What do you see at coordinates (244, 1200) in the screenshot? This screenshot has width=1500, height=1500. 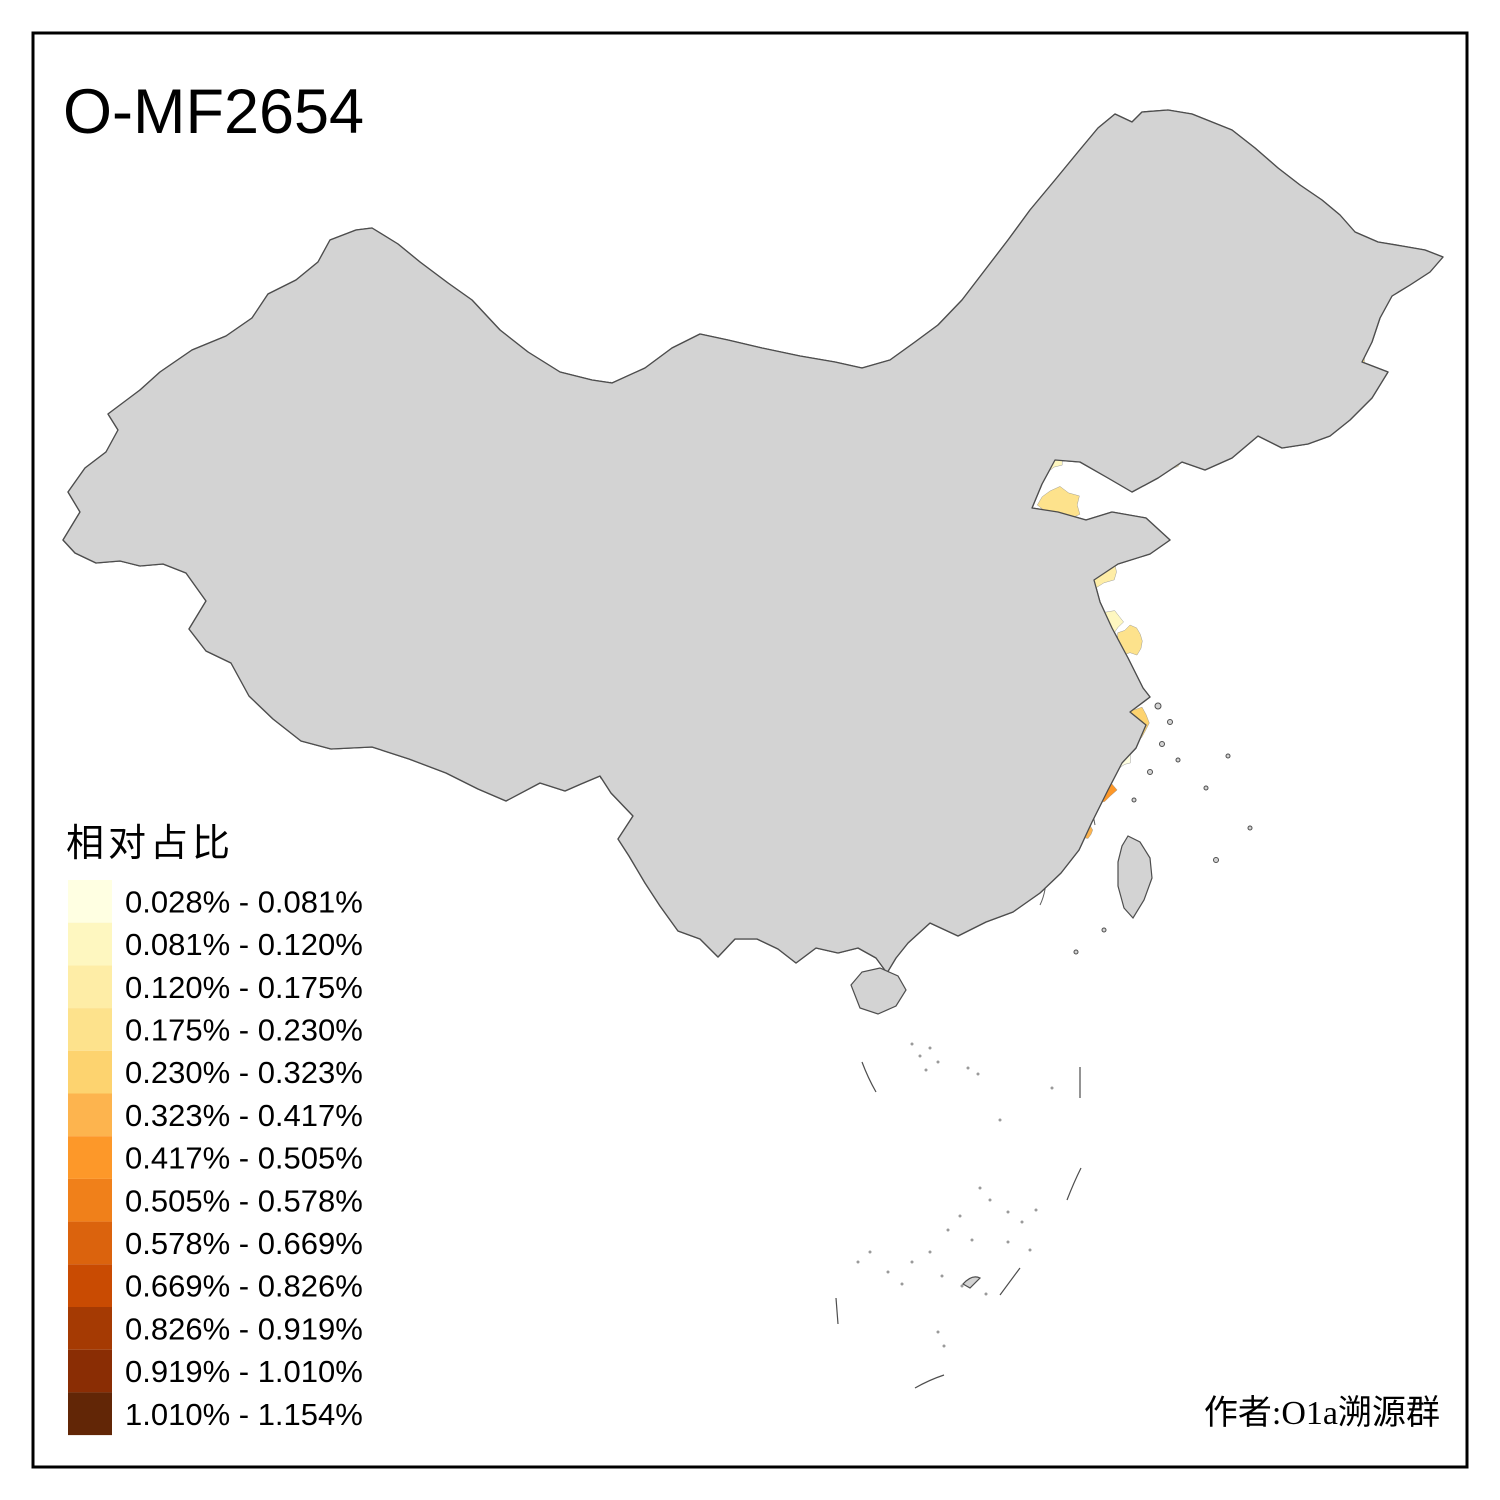 I see `legend-label: 0.505% - 0.578%` at bounding box center [244, 1200].